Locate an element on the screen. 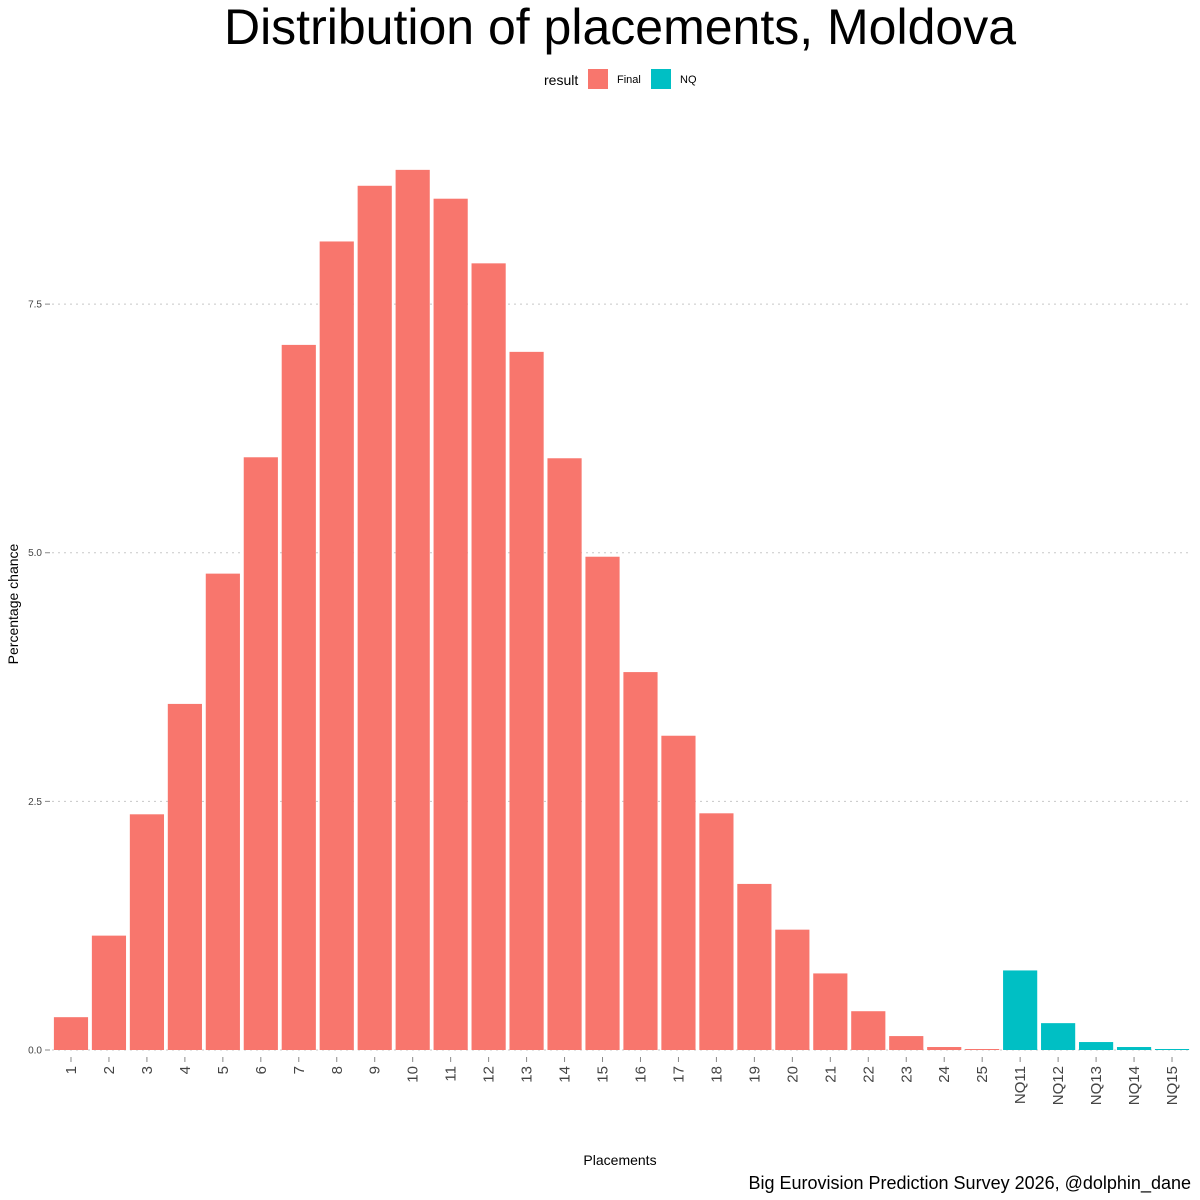 The width and height of the screenshot is (1200, 1200). x-tick-label: 20 is located at coordinates (792, 1074).